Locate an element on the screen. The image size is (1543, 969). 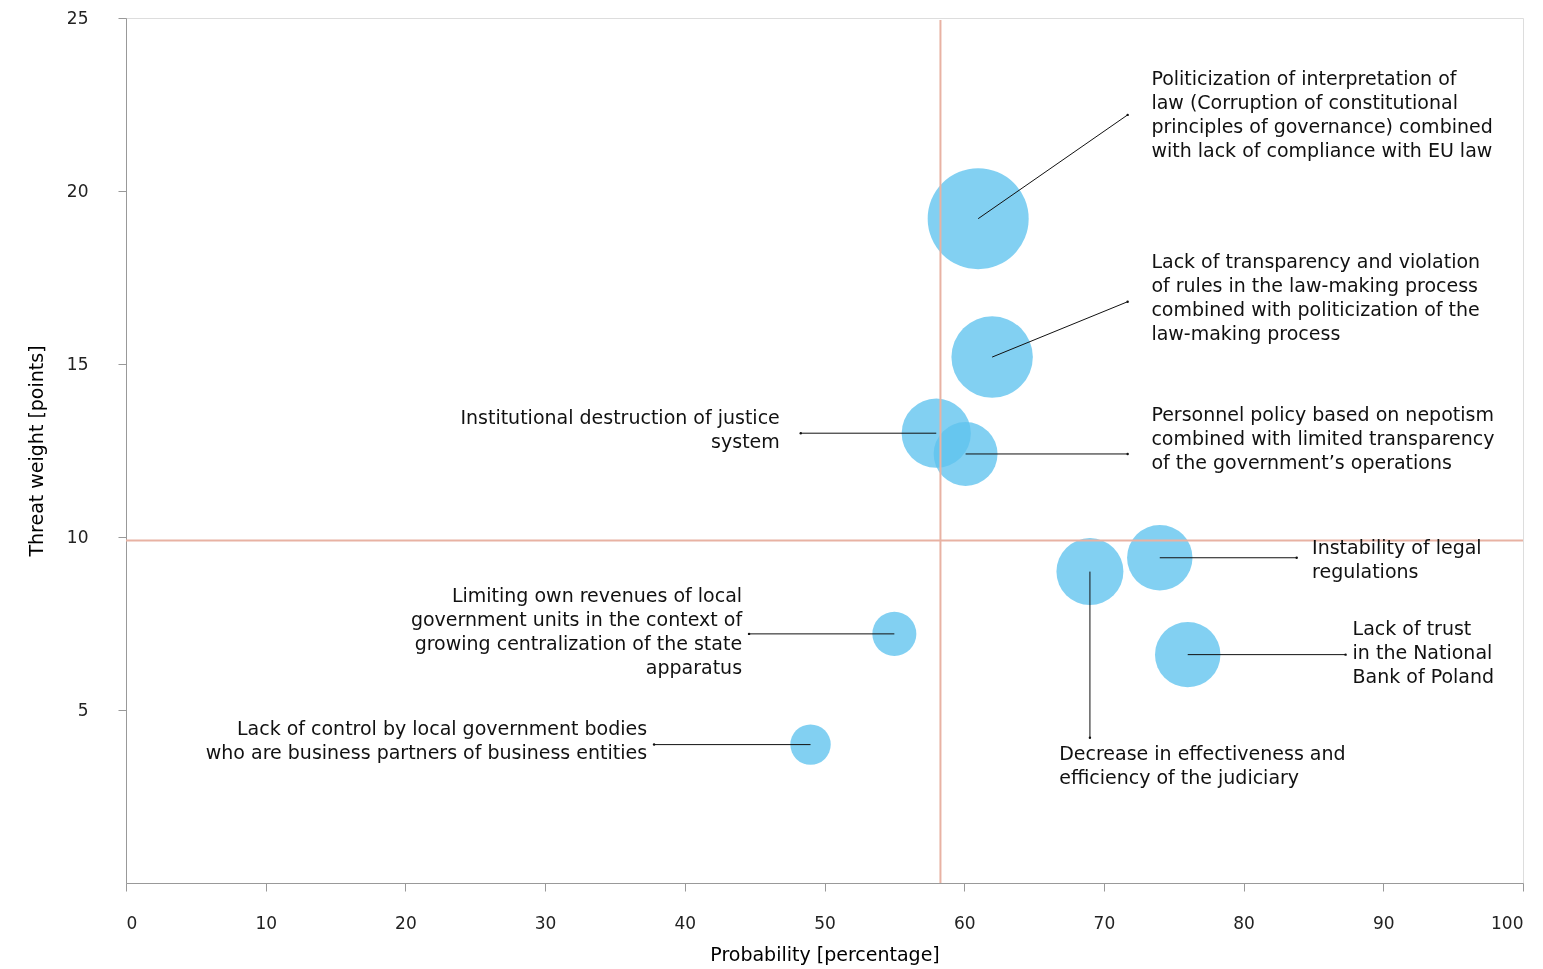
annotation: Instability of legal regulations is located at coordinates (1397, 558).